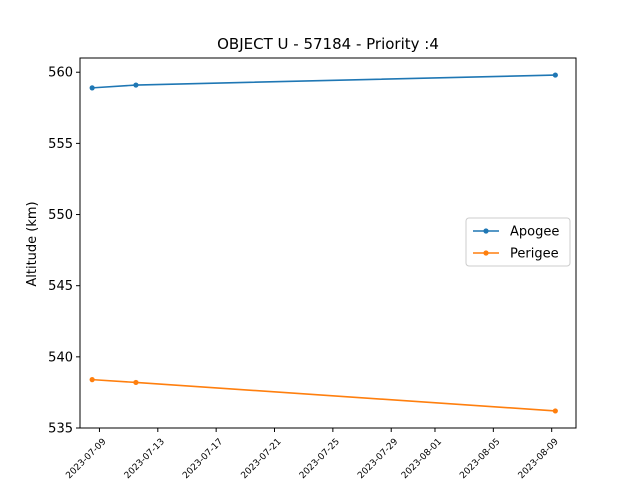  I want to click on series-line-perigee, so click(324, 395).